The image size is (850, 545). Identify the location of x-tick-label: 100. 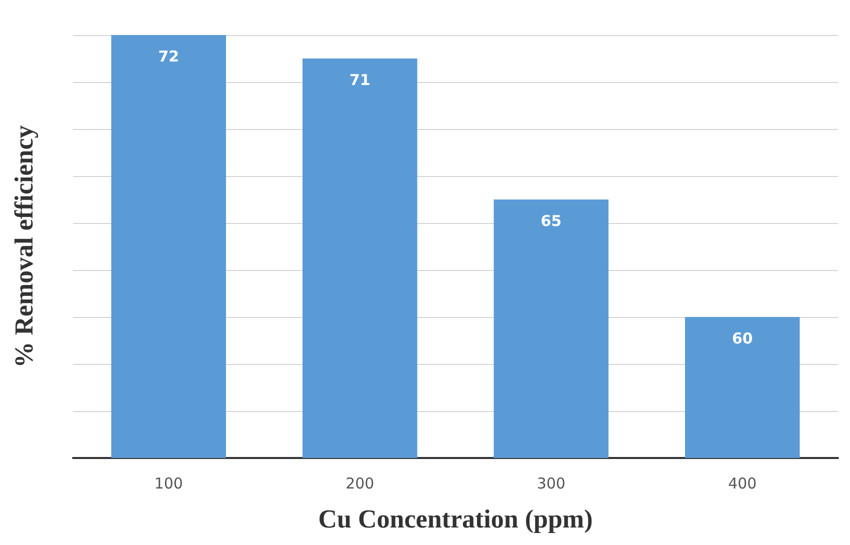
(168, 483).